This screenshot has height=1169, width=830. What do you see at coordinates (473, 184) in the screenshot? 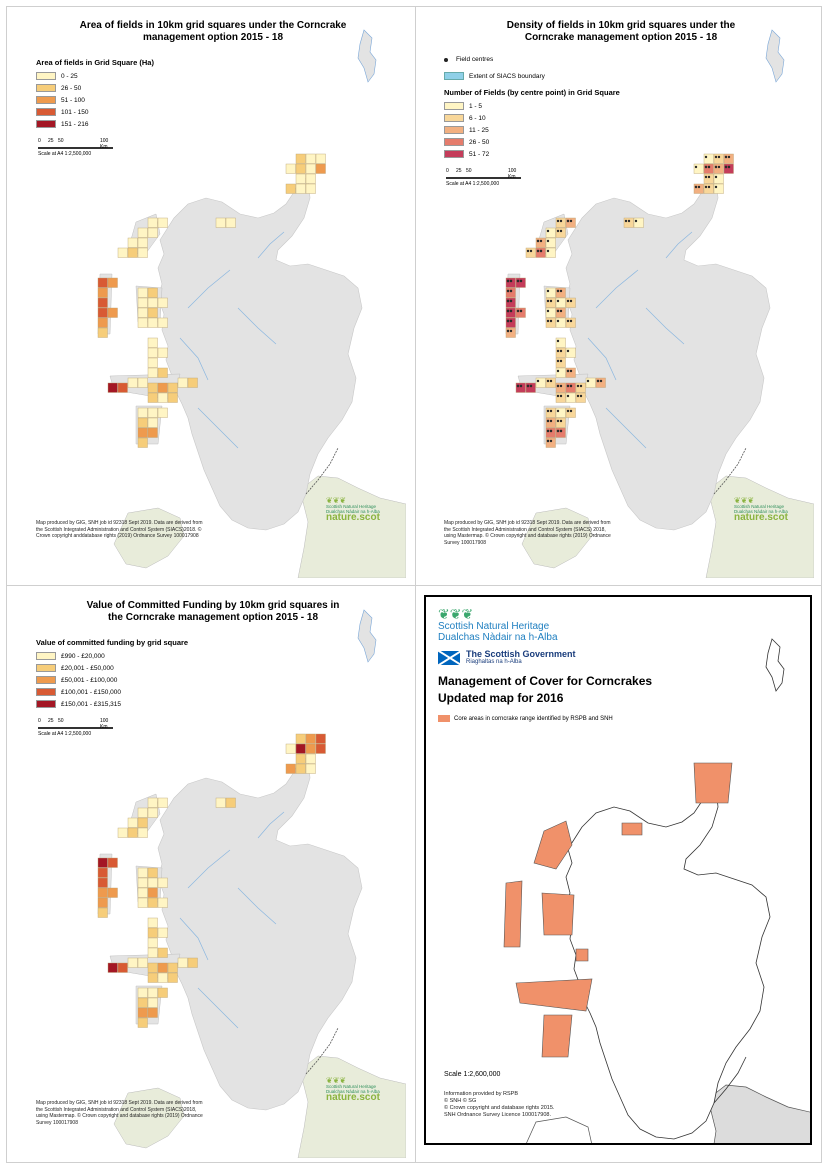
I see `scale-note: Scale at A4 1:2,500,000` at bounding box center [473, 184].